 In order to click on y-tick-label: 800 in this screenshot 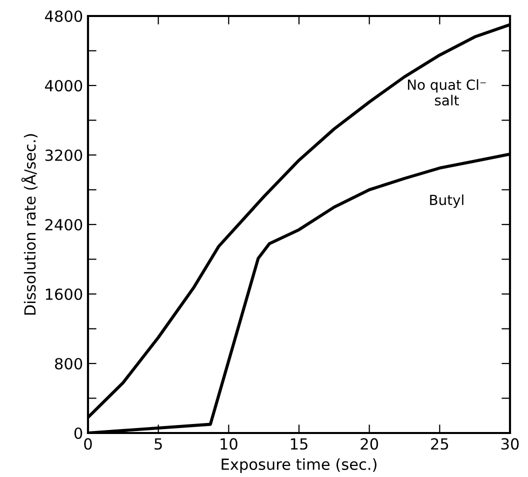, I will do `click(68, 364)`.